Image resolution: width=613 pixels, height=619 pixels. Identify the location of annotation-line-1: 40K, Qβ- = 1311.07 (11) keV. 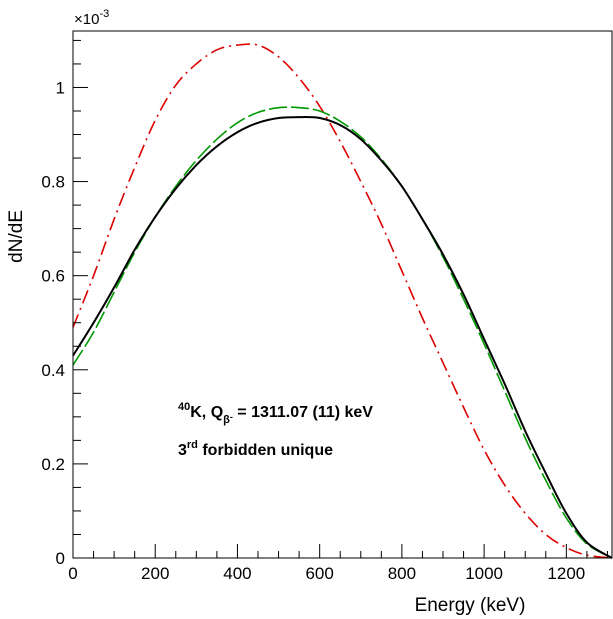
(275, 413).